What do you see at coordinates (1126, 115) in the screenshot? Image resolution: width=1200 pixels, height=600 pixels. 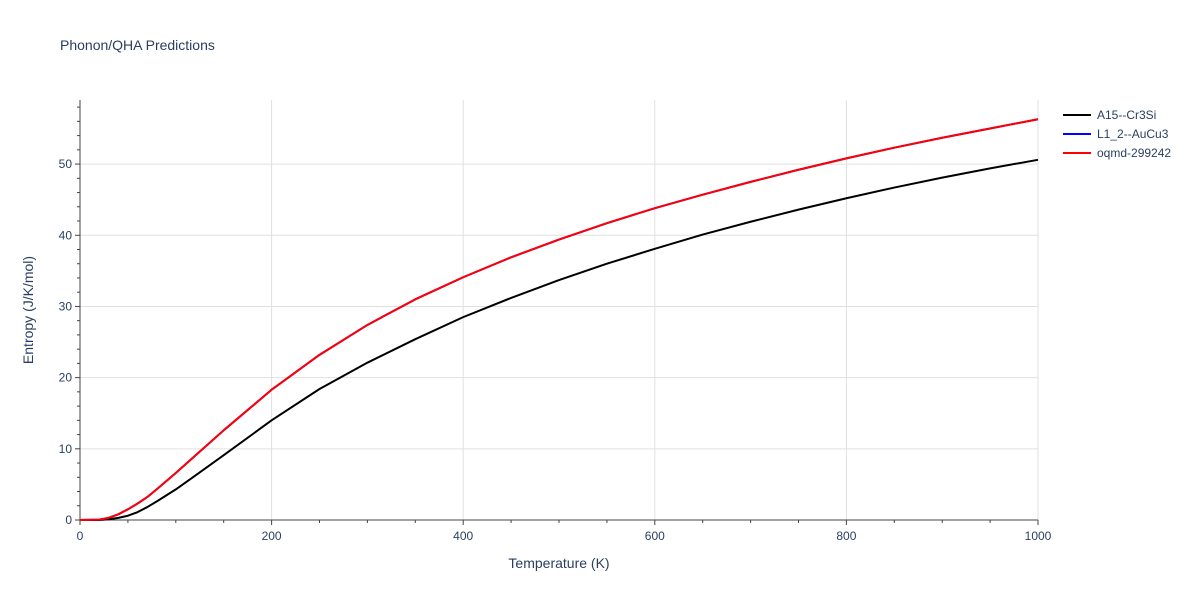 I see `legend-label: A15--Cr3Si` at bounding box center [1126, 115].